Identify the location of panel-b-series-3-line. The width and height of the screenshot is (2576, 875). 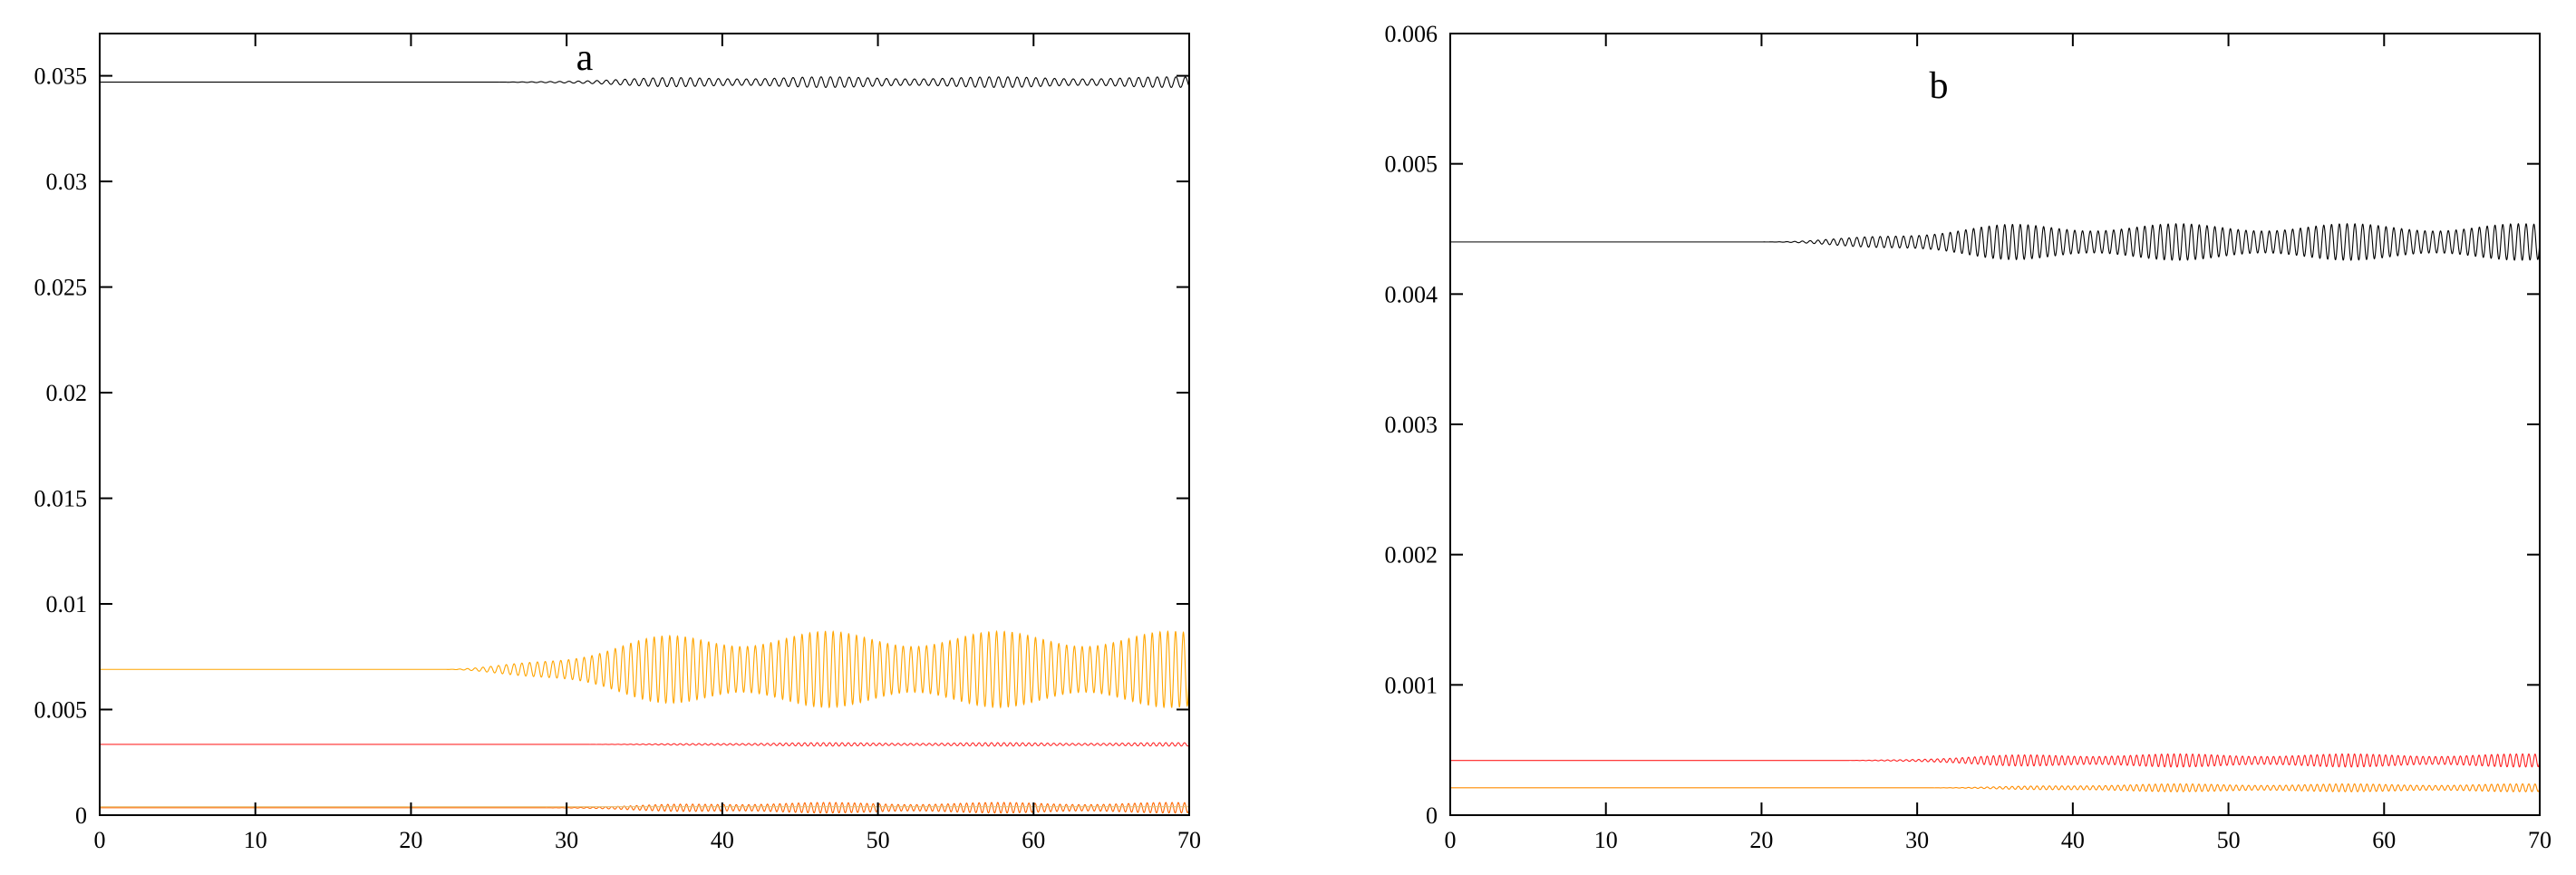
(1995, 787).